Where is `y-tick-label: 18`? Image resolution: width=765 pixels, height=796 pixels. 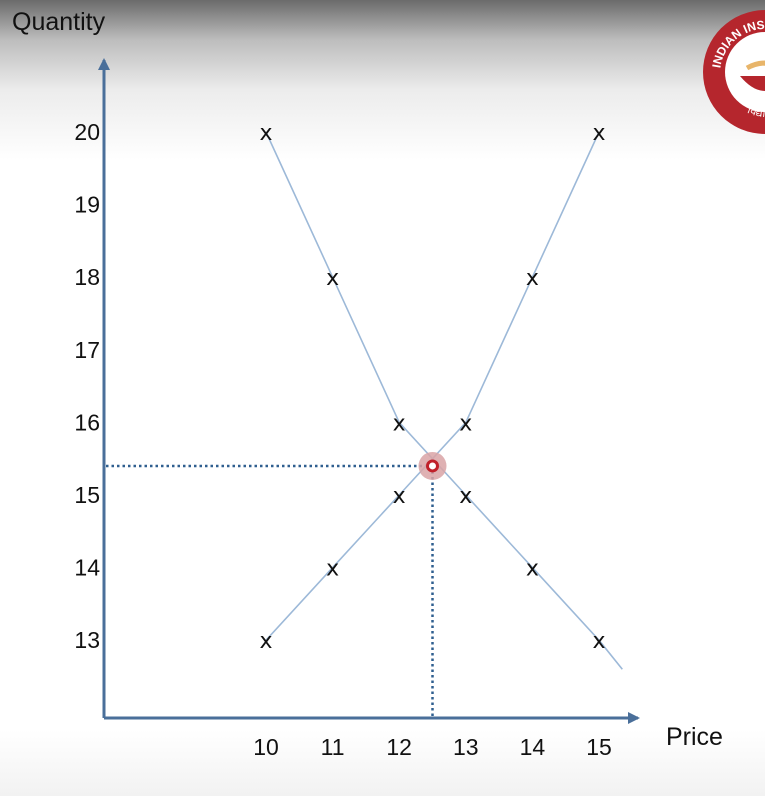
y-tick-label: 18 is located at coordinates (87, 277).